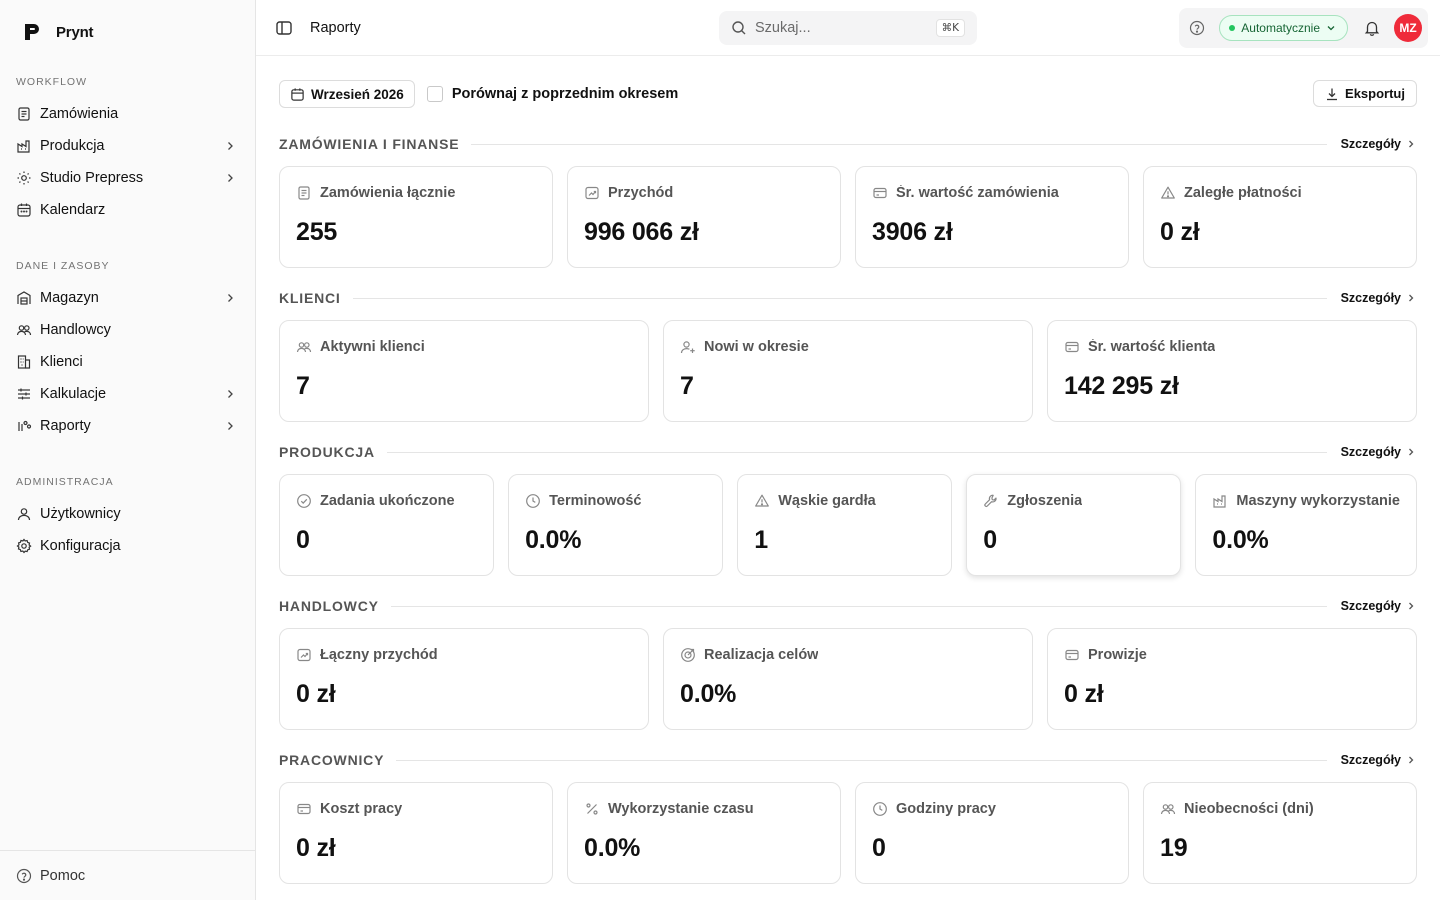  I want to click on kpi-card-nowi-w-okresie: Nowi w okresie 7, so click(848, 371).